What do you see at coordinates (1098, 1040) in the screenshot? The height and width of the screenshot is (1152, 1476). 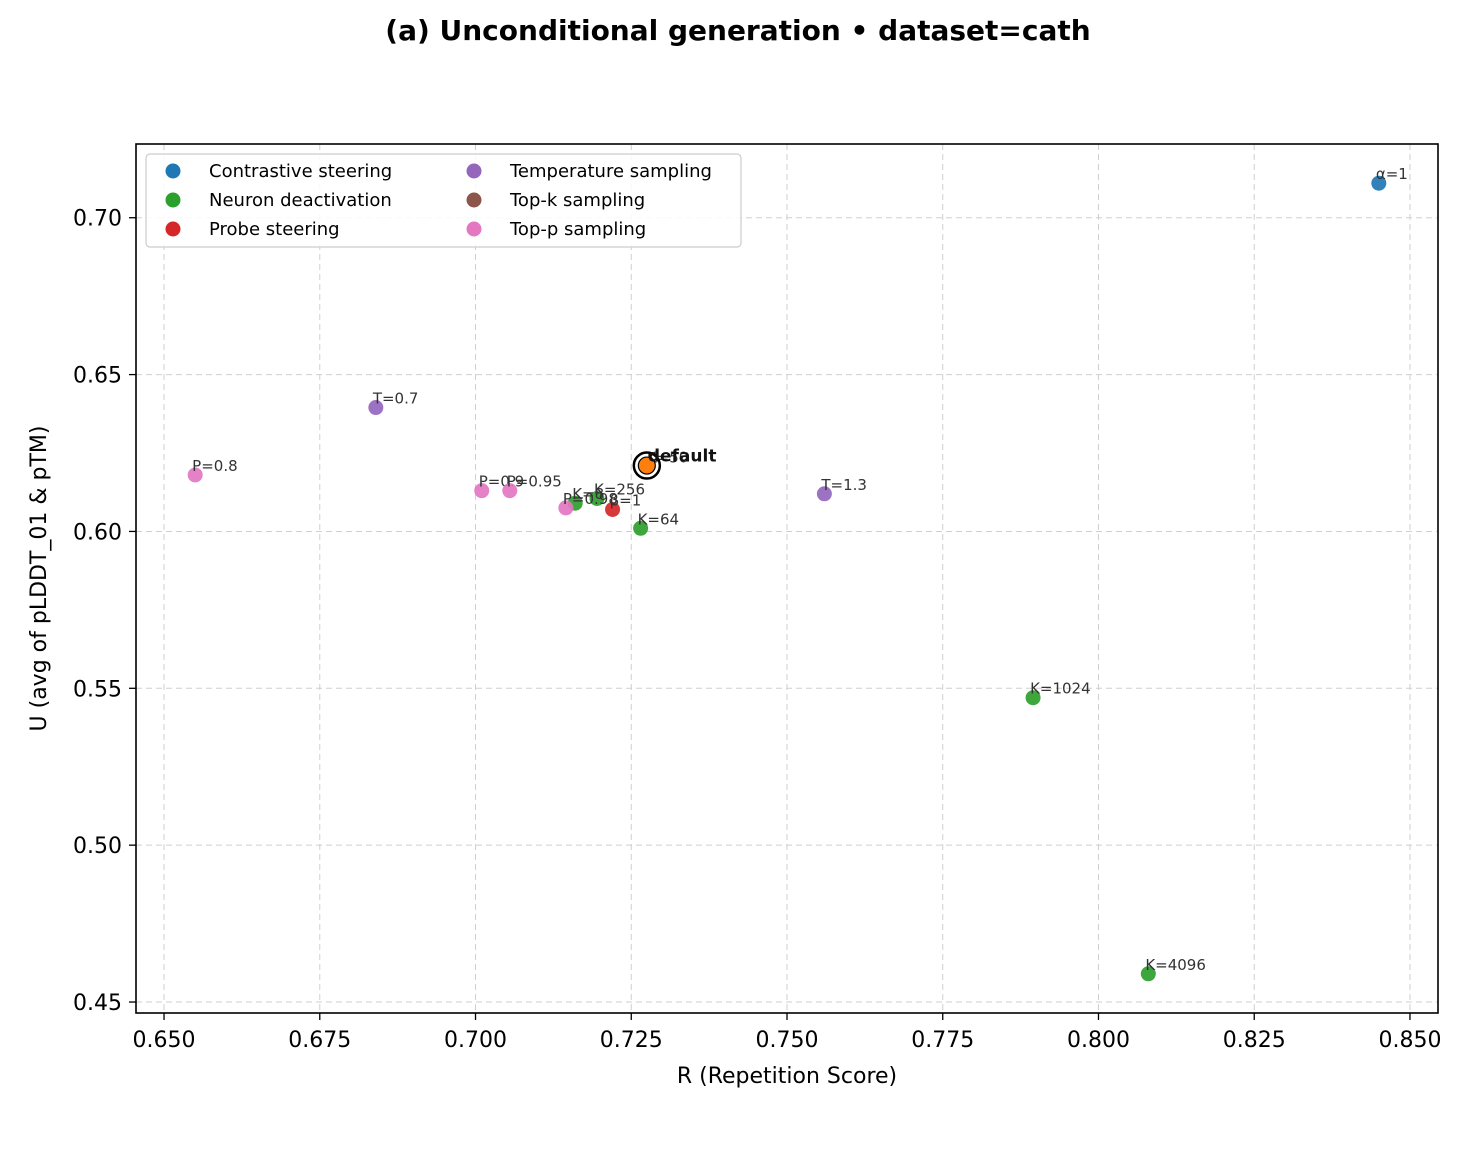 I see `x-tick-label: 0.800` at bounding box center [1098, 1040].